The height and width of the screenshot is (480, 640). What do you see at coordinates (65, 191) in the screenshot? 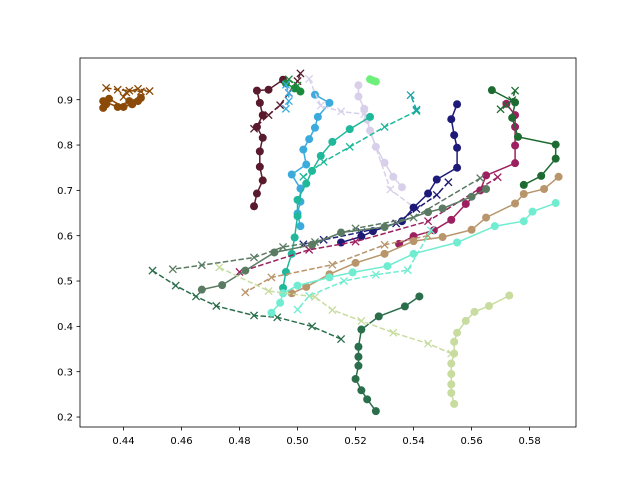
I see `y-tick-label: 0.7` at bounding box center [65, 191].